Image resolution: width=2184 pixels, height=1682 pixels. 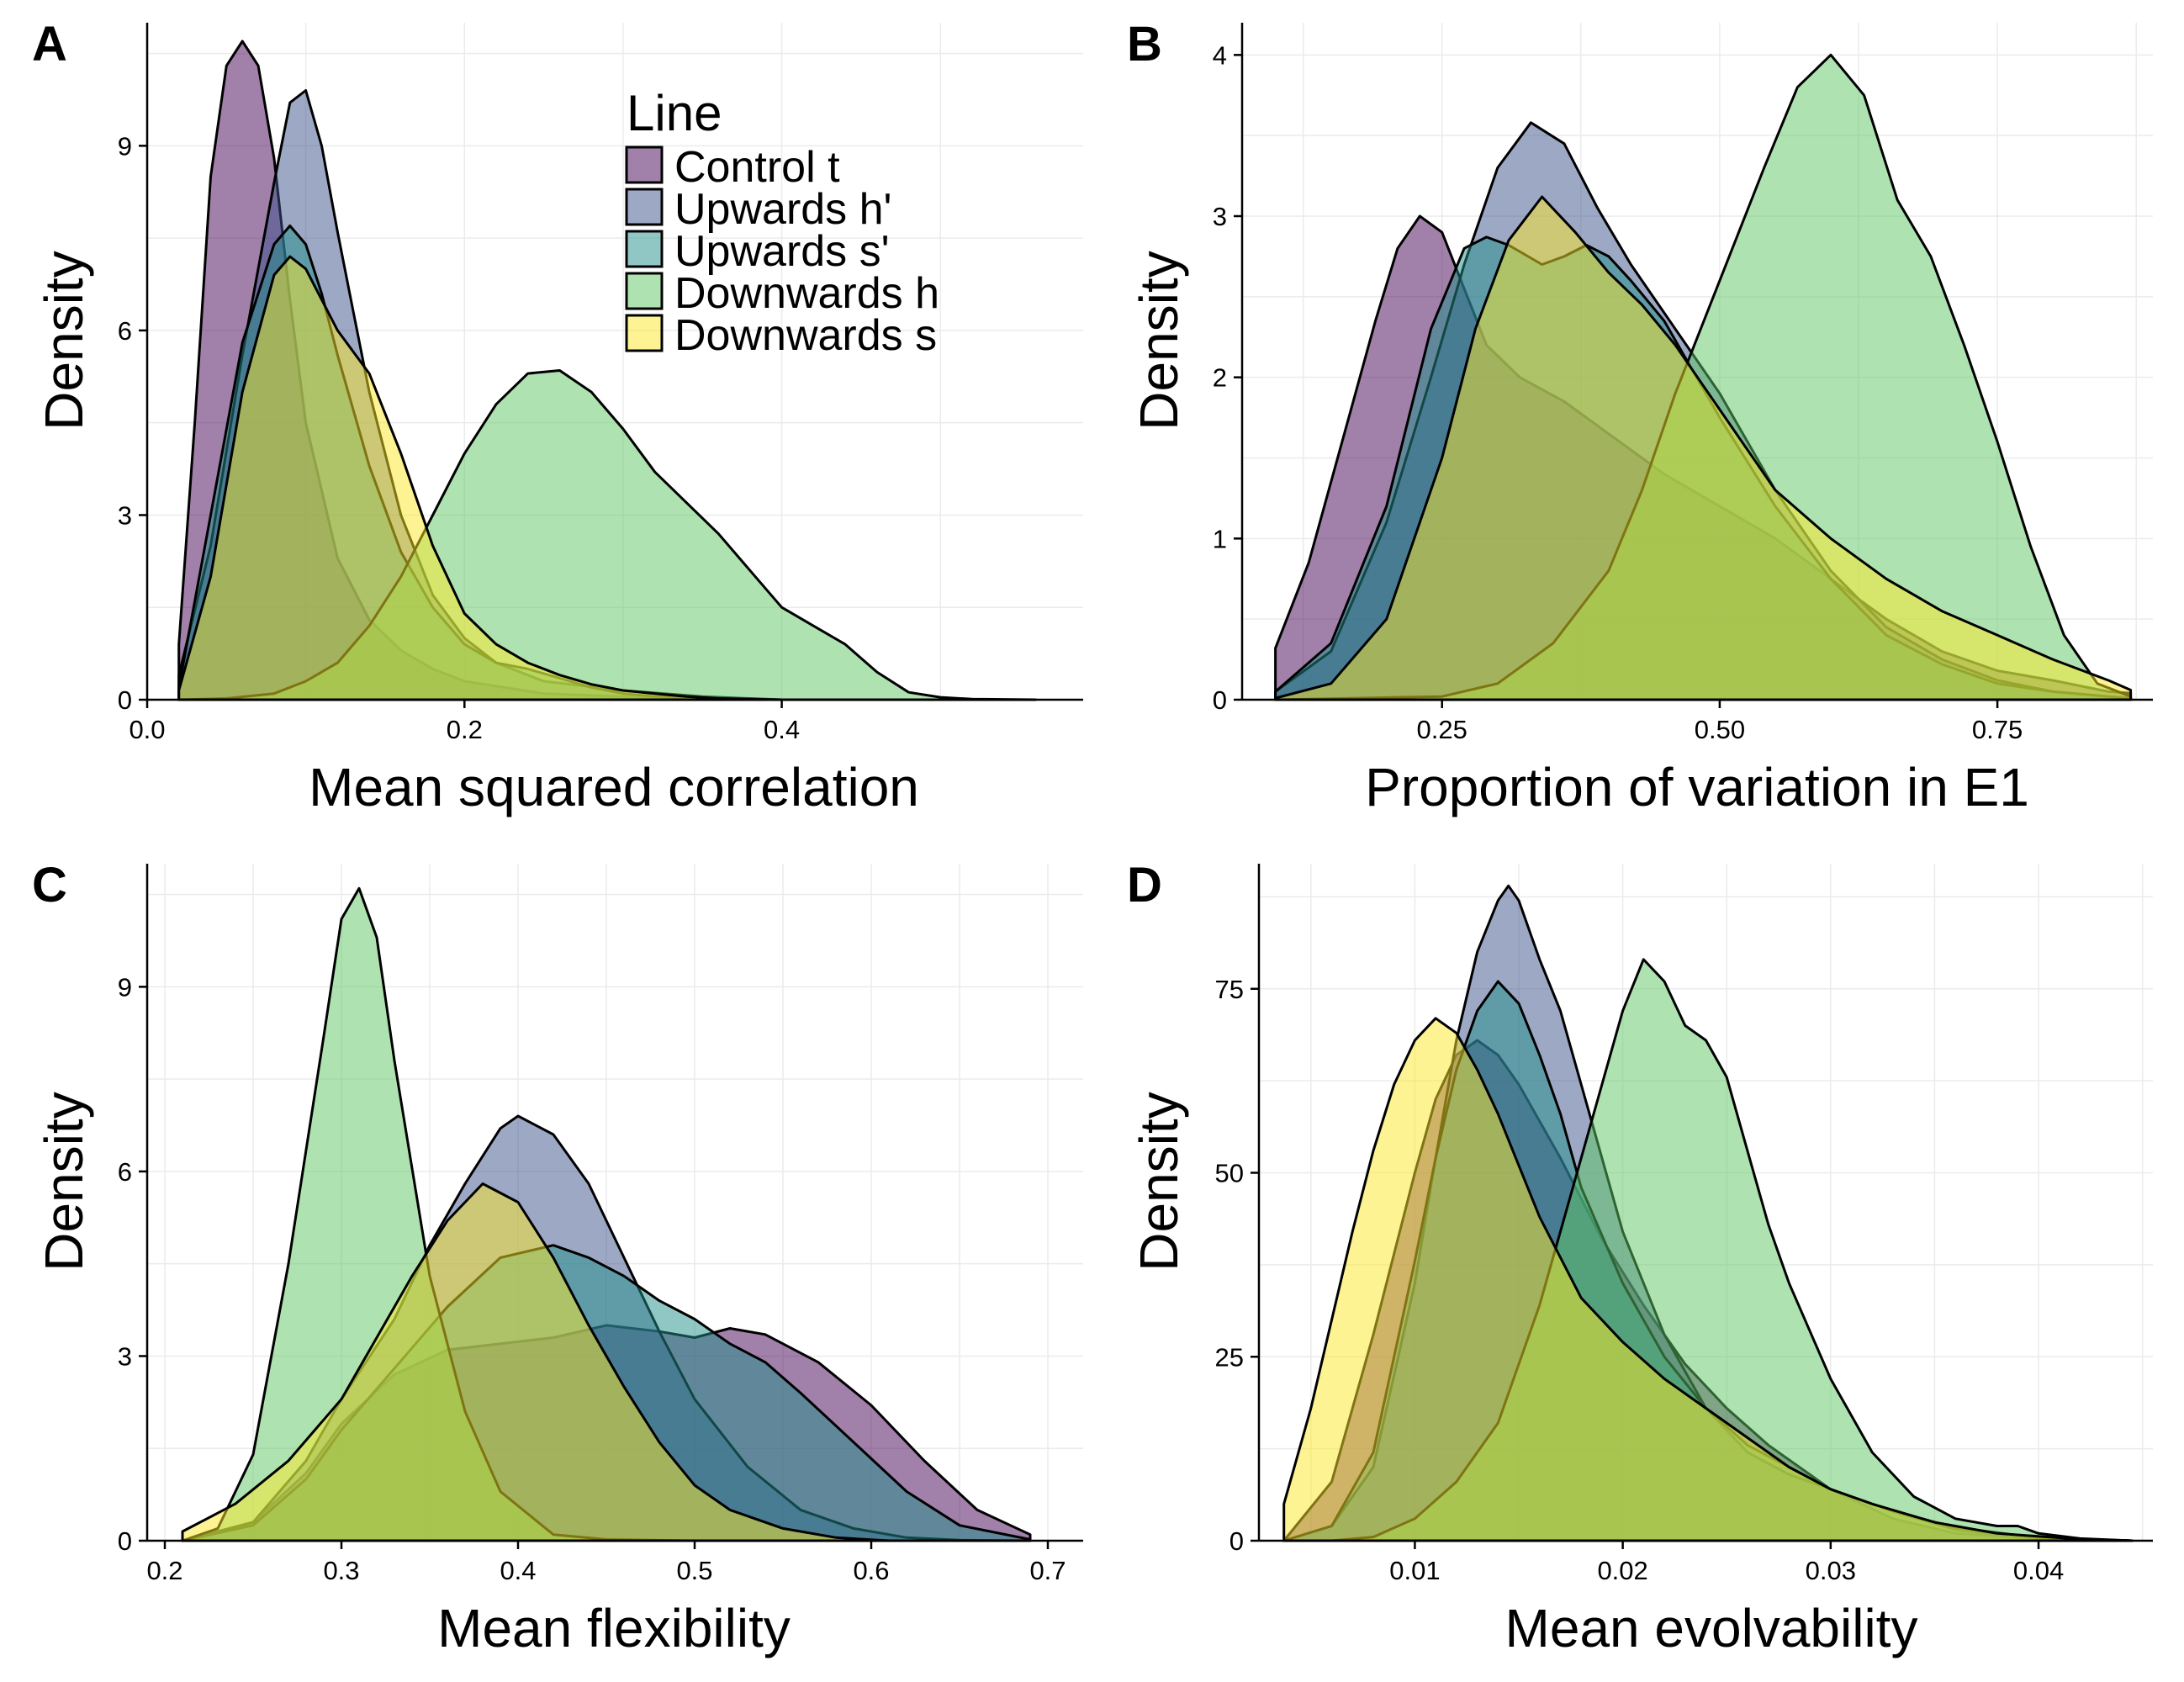 I want to click on panel-b-y-tick-label: 0, so click(x=1220, y=700).